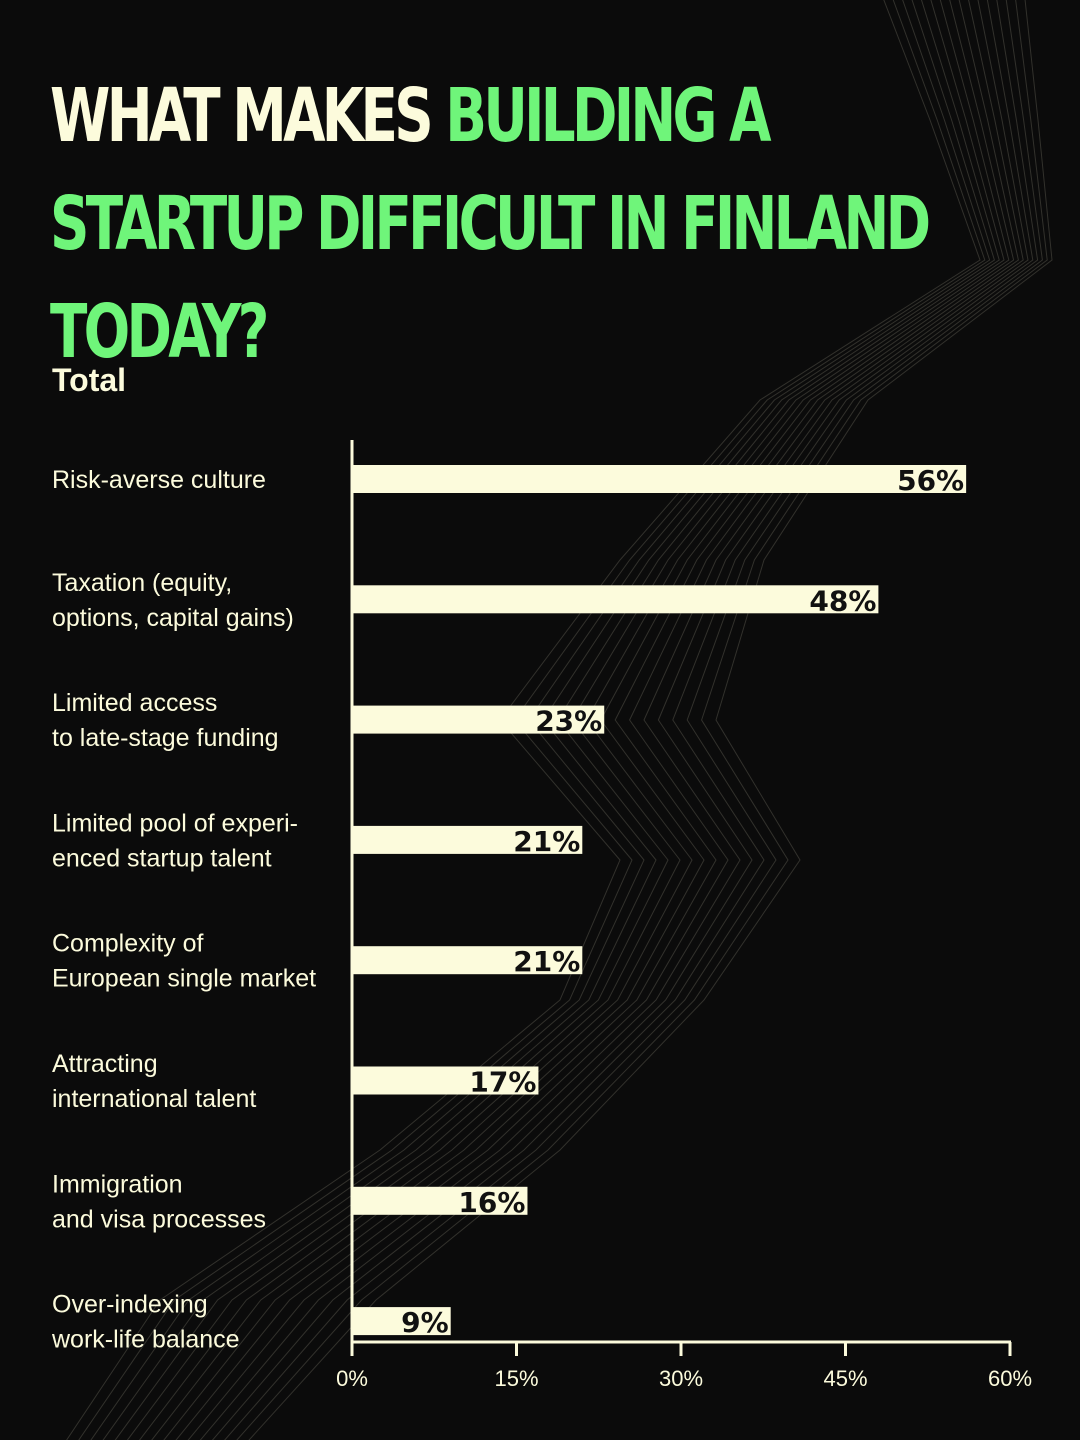  Describe the element at coordinates (845, 1378) in the screenshot. I see `x-tick-label: 45%` at that location.